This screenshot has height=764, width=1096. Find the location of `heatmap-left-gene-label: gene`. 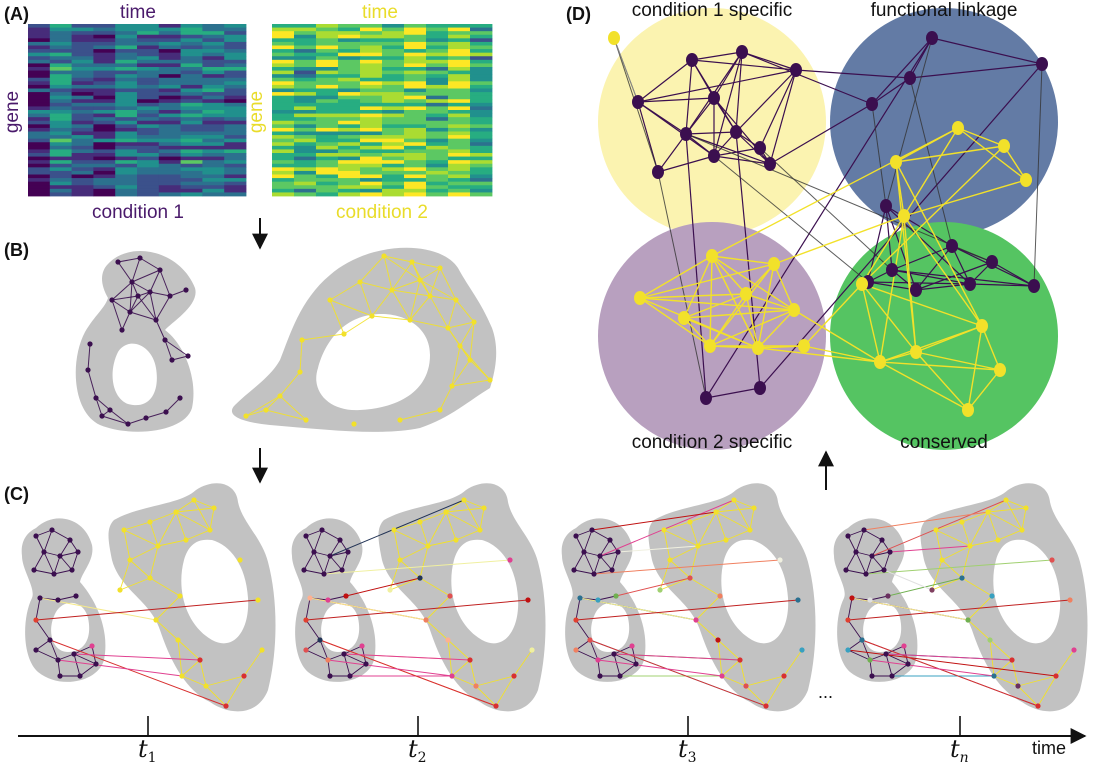

heatmap-left-gene-label: gene is located at coordinates (12, 112).